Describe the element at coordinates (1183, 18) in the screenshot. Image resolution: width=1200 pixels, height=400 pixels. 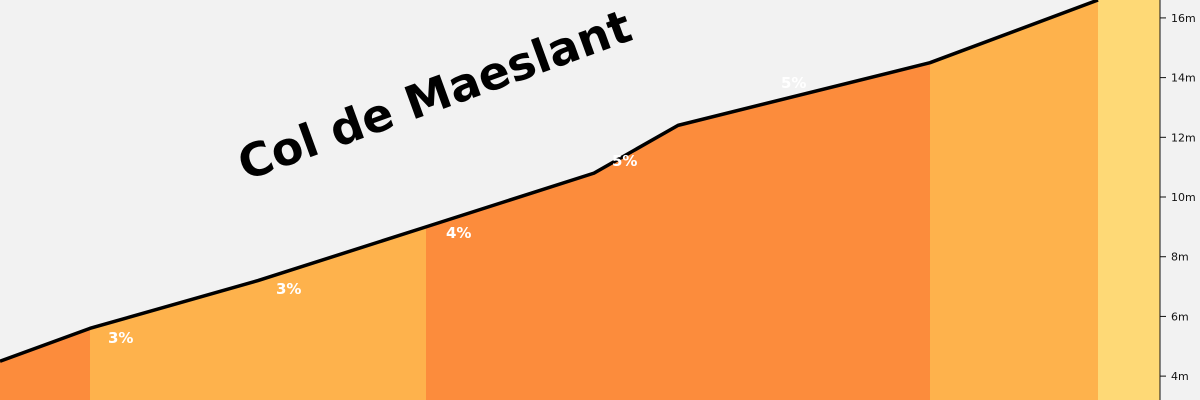
I see `y-tick-label-6: 16m` at that location.